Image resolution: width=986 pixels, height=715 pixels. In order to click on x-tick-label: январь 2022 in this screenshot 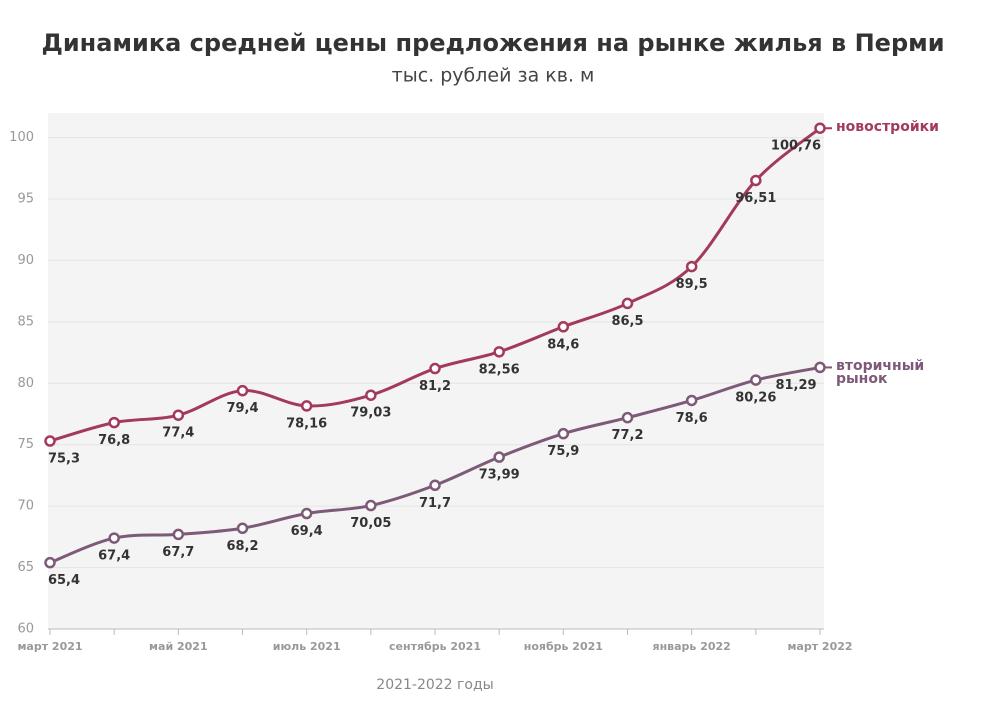, I will do `click(692, 646)`.